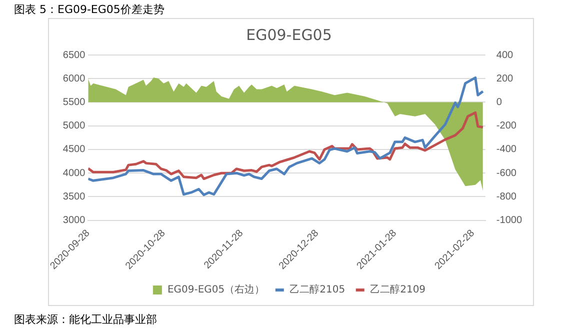  Describe the element at coordinates (216, 290) in the screenshot. I see `legend-label: EG09-EG05（右边）` at that location.